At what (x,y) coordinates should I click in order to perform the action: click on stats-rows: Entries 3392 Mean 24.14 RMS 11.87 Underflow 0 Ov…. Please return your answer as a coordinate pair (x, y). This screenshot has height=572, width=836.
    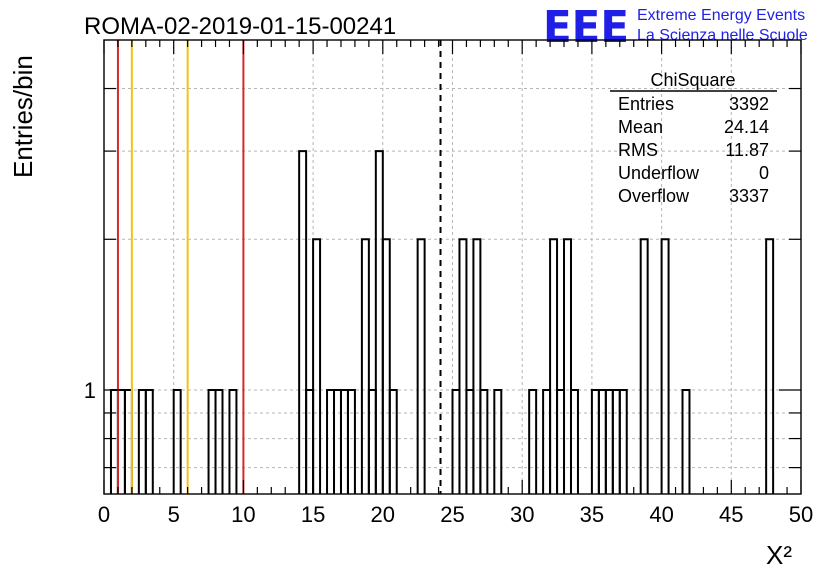
    Looking at the image, I should click on (693, 150).